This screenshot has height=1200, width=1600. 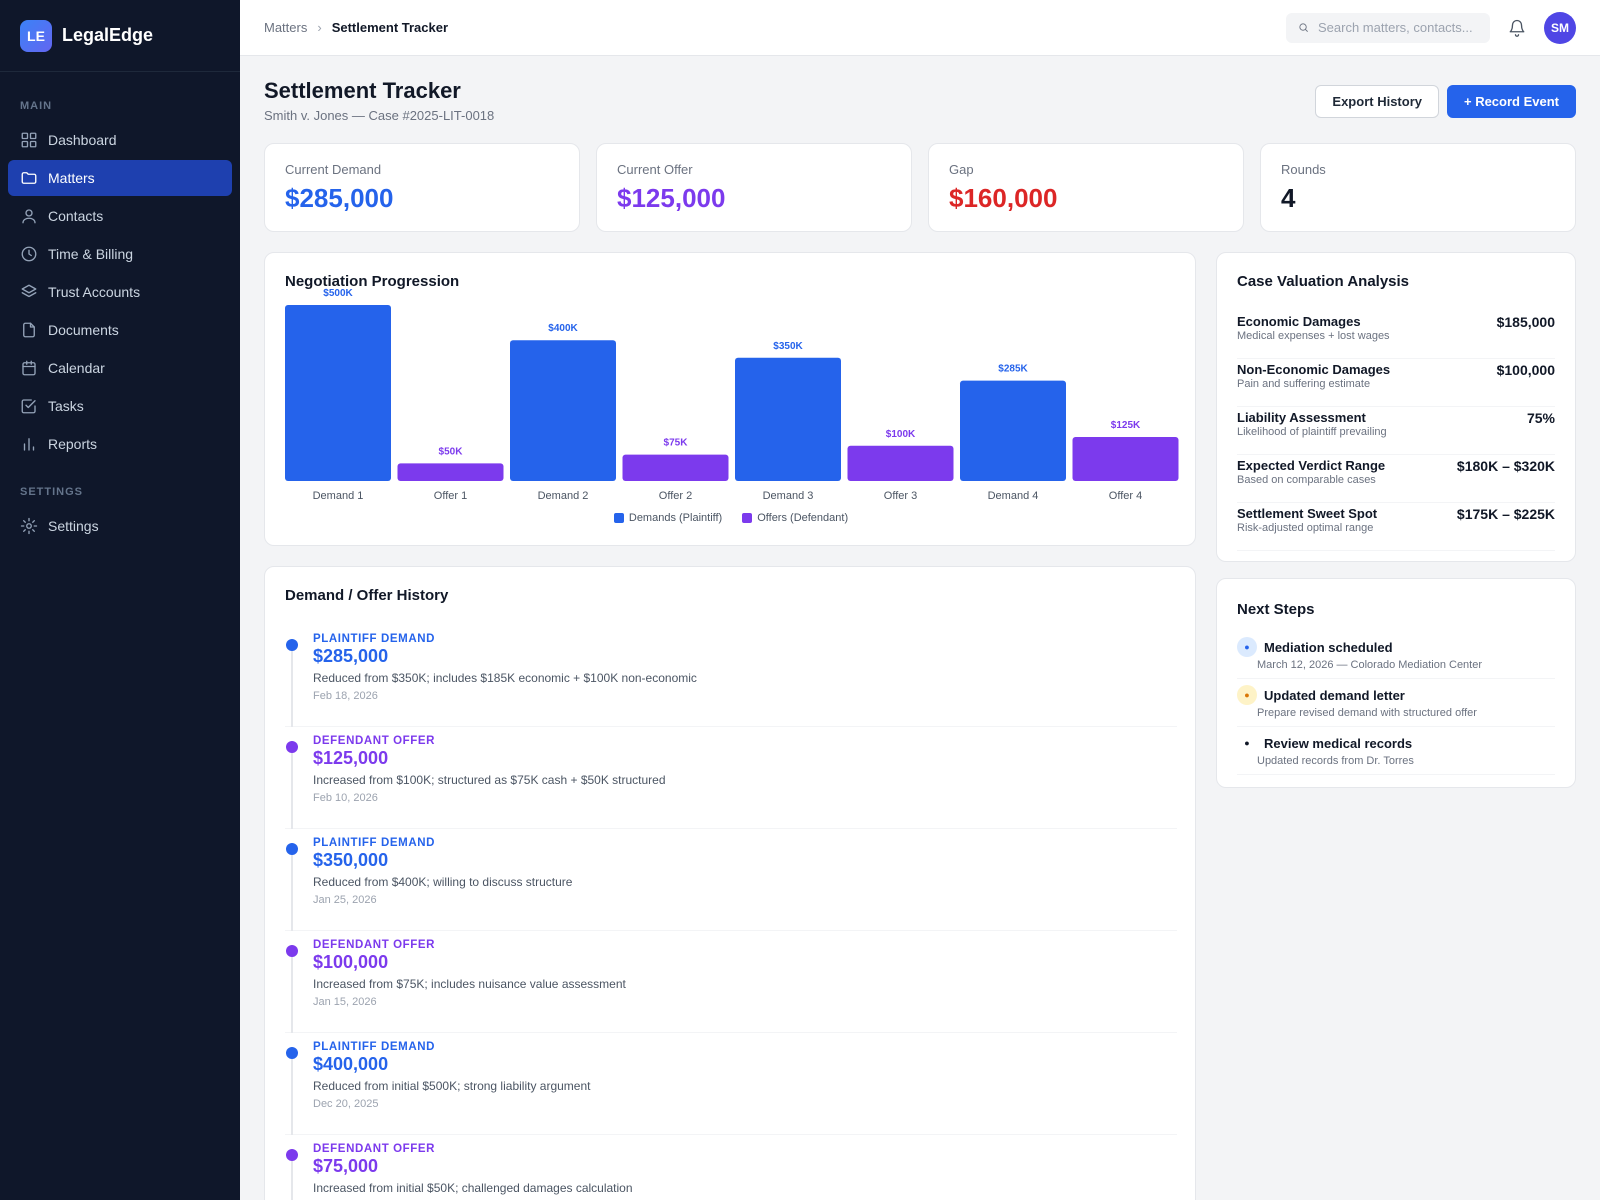 What do you see at coordinates (29, 444) in the screenshot?
I see `bar-chart-icon` at bounding box center [29, 444].